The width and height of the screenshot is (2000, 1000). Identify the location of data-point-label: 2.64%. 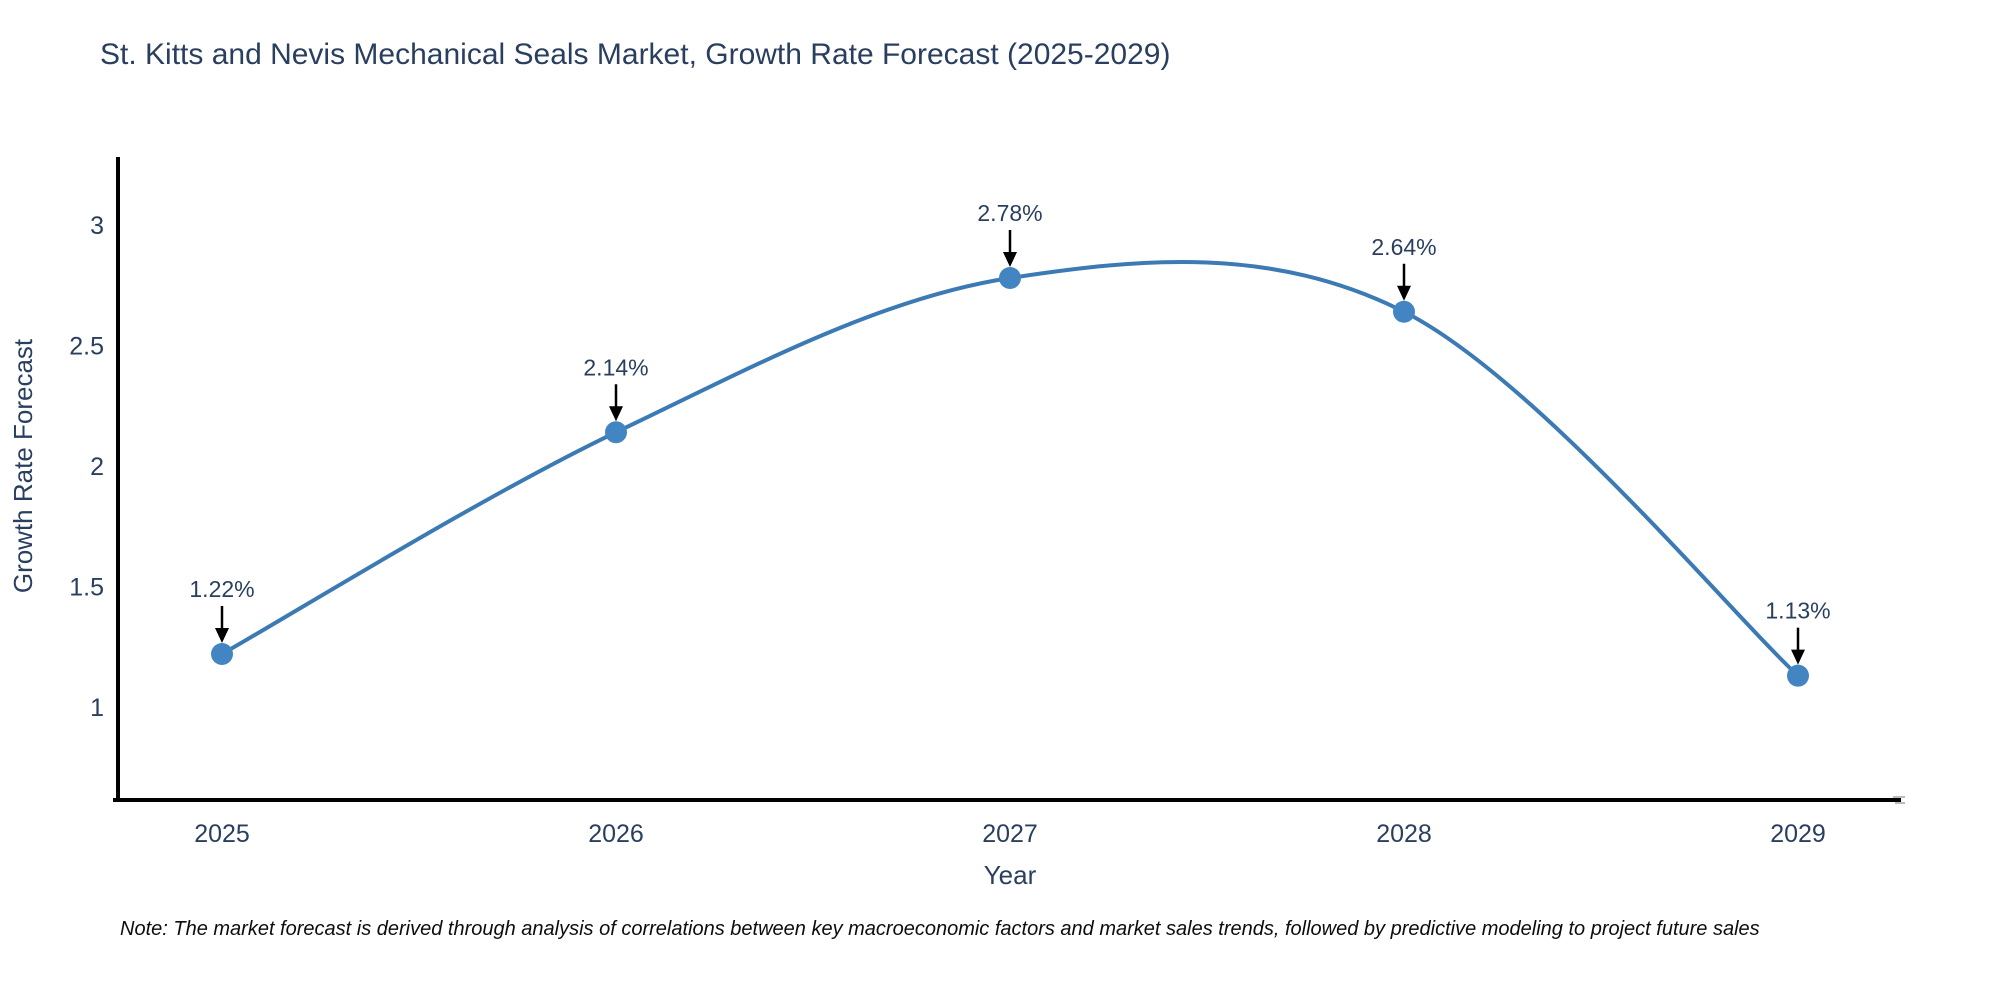
(1403, 247).